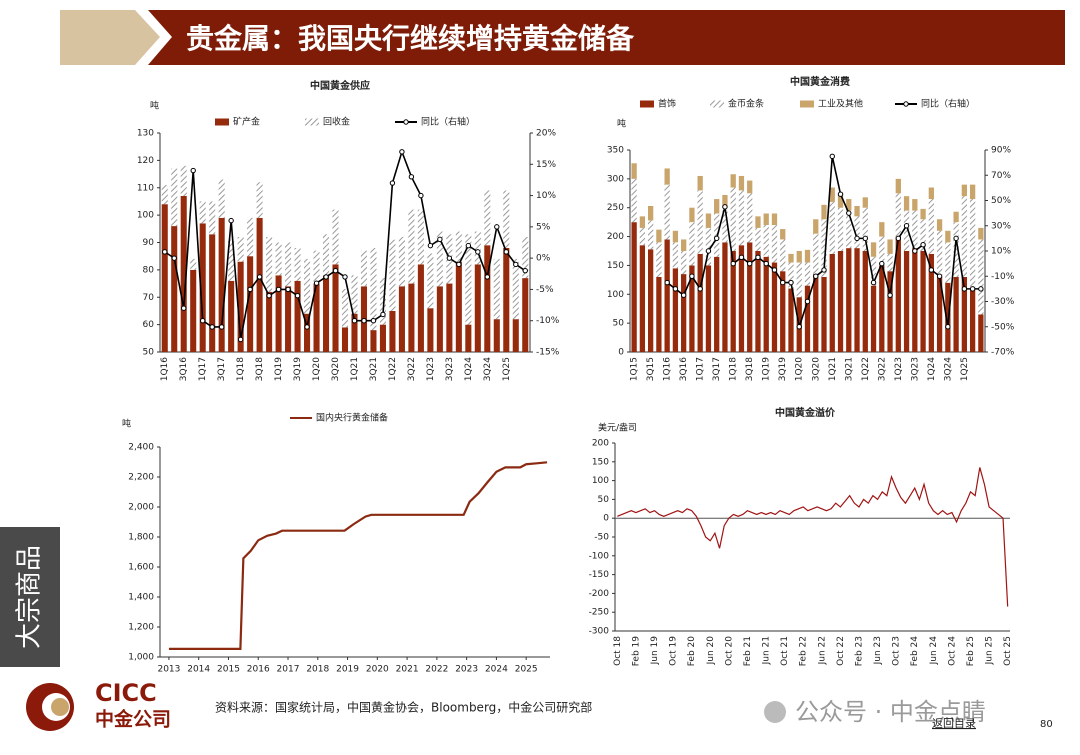  What do you see at coordinates (692, 651) in the screenshot?
I see `x-tick-label: Feb 20` at bounding box center [692, 651].